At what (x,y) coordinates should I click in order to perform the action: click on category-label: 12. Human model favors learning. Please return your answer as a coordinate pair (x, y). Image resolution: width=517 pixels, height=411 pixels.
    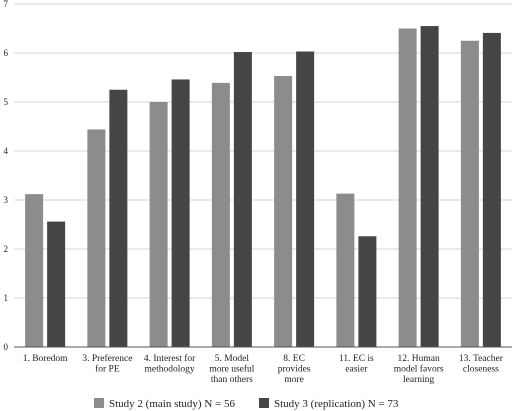
    Looking at the image, I should click on (419, 369).